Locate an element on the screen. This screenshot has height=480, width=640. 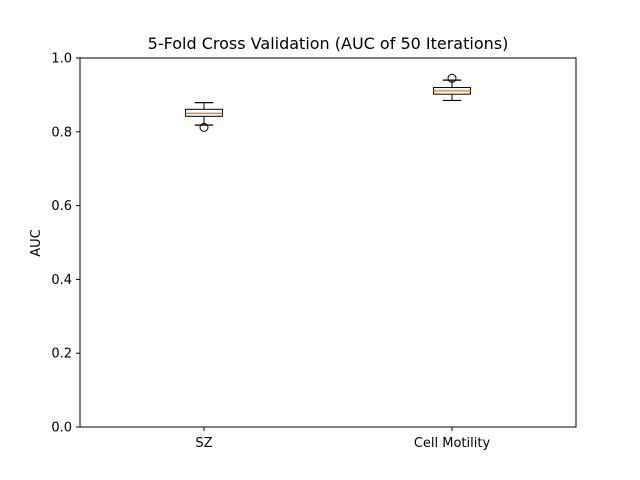
x-tick-label-1: Cell Motility is located at coordinates (452, 443).